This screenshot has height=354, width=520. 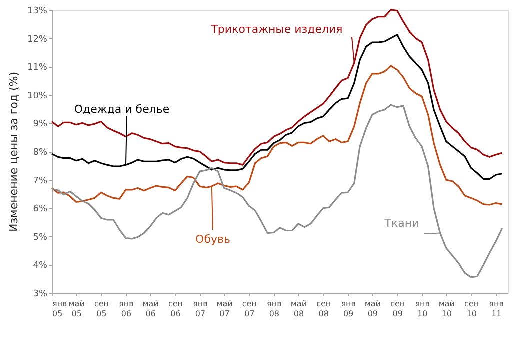 I want to click on x-tick-label: янв 05, so click(x=60, y=309).